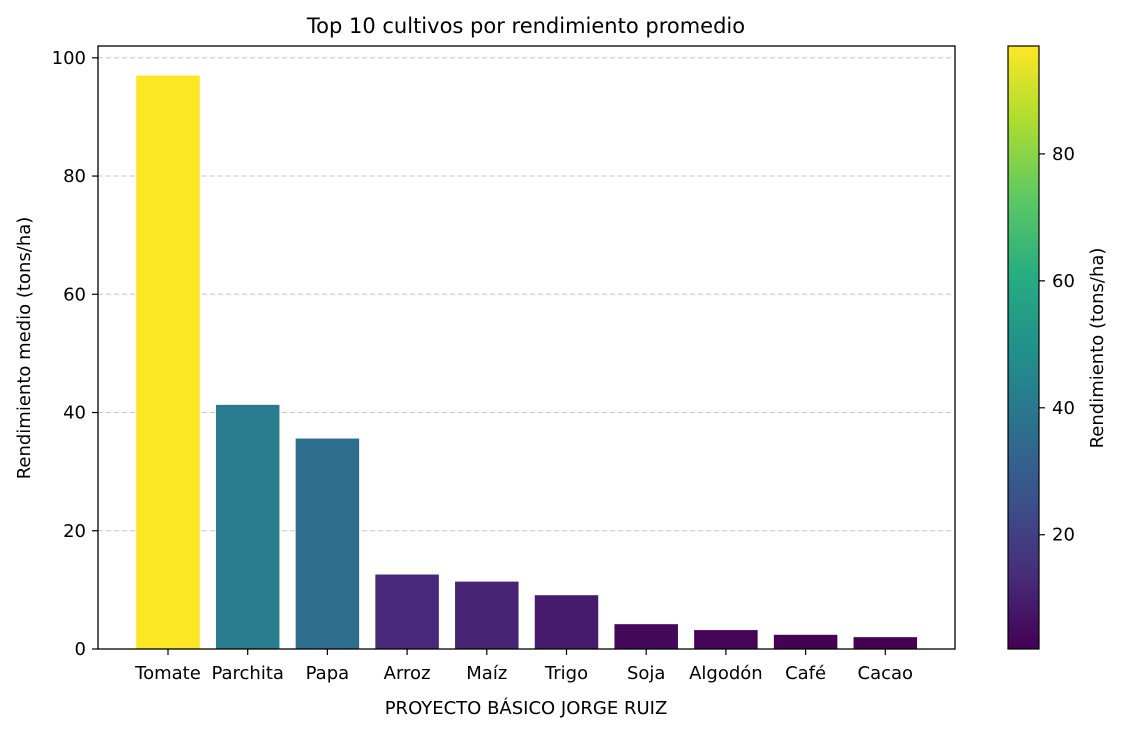 The width and height of the screenshot is (1123, 732). What do you see at coordinates (69, 58) in the screenshot?
I see `y-tick-label: 100` at bounding box center [69, 58].